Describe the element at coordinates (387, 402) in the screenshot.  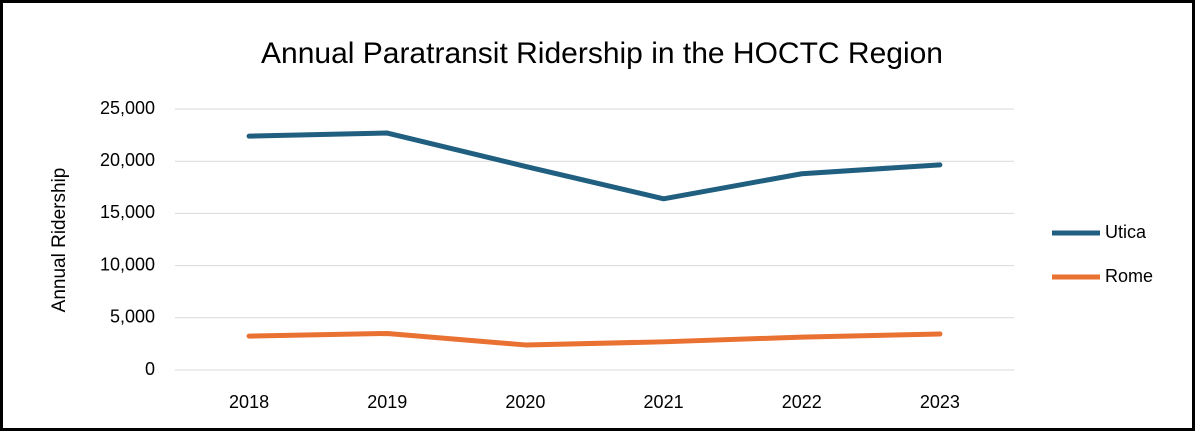
I see `x-tick-label: 2019` at that location.